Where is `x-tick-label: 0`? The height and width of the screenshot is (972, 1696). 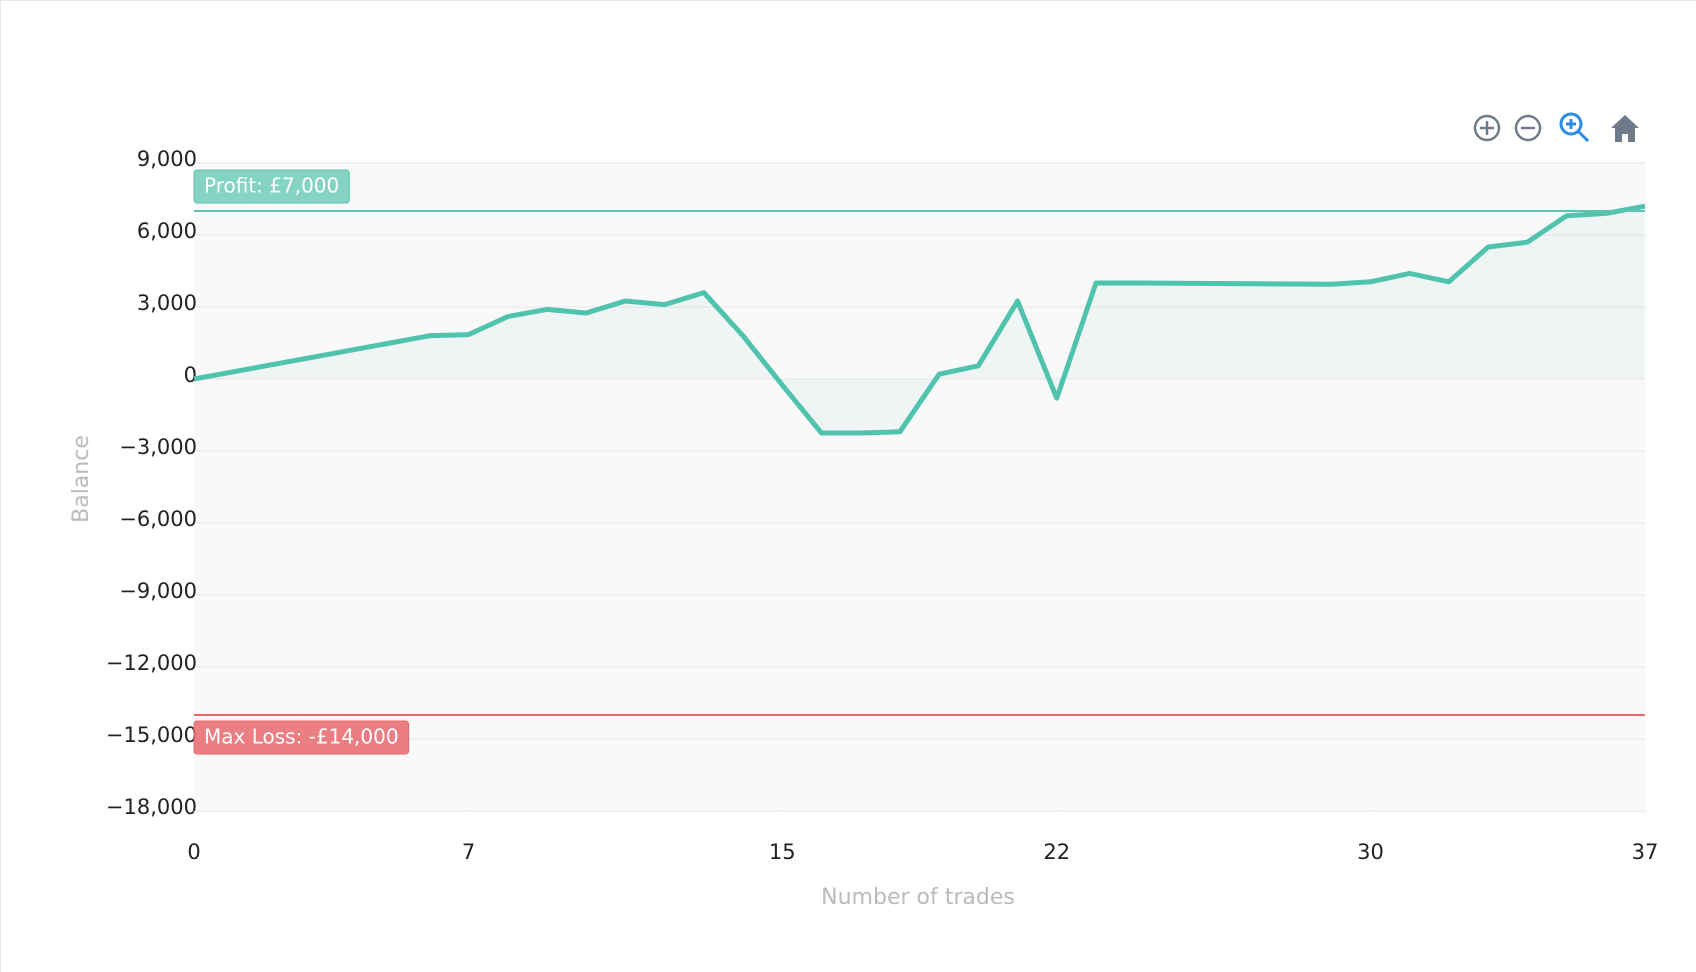
x-tick-label: 0 is located at coordinates (193, 852).